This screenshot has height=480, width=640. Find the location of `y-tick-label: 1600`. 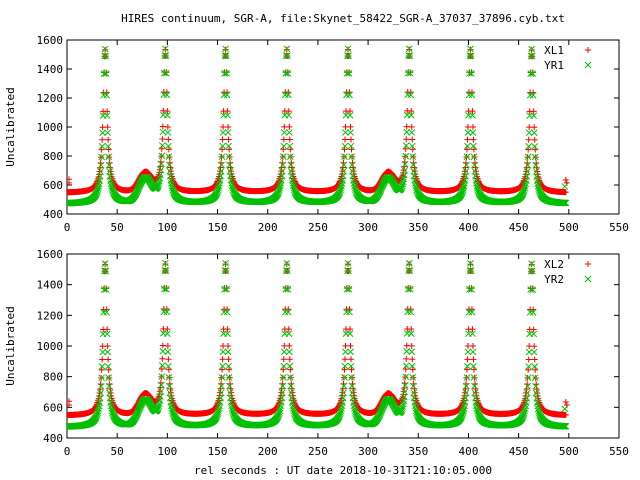

y-tick-label: 1600 is located at coordinates (50, 40).